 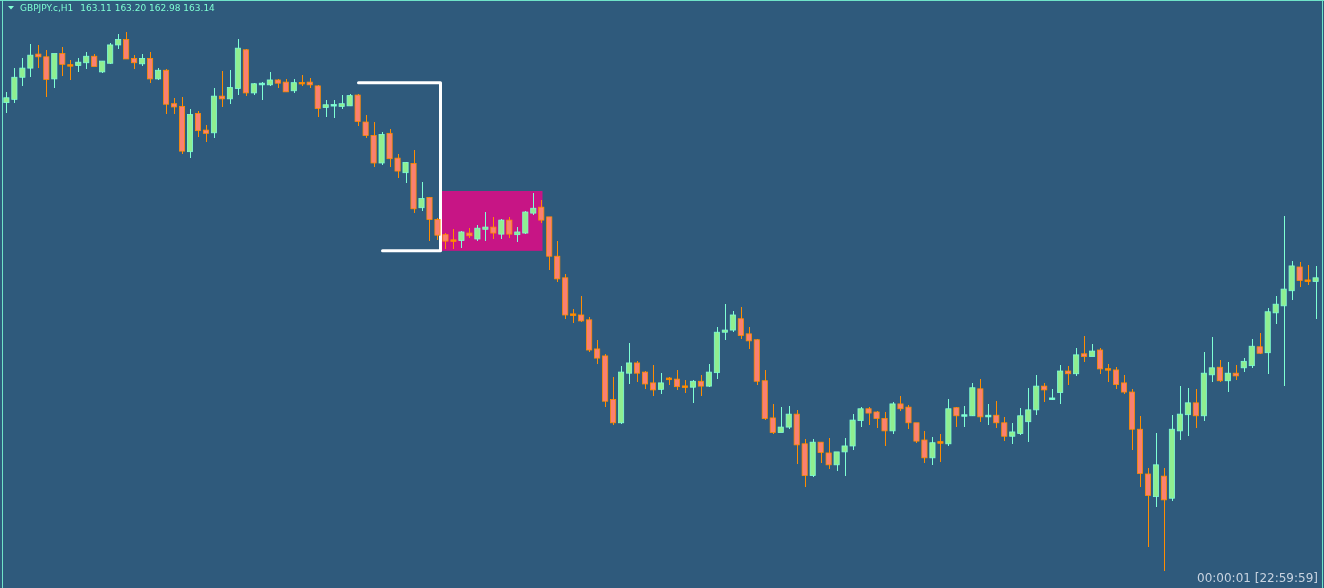 I want to click on chart-subtitle: 163.11 163.20 162.98 163.14, so click(x=148, y=8).